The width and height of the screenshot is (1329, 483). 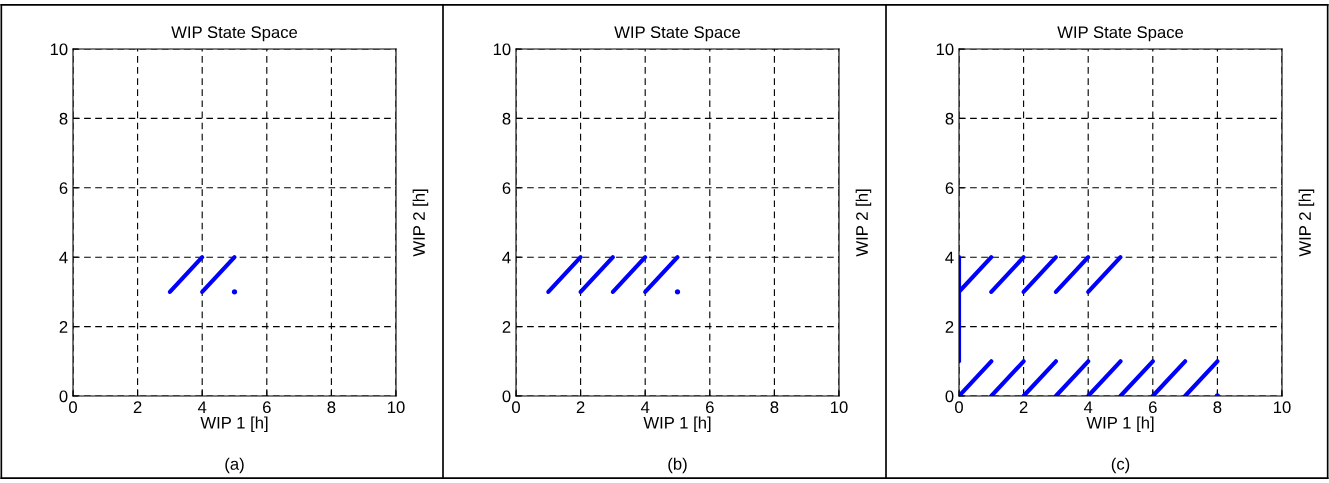 I want to click on text: (b), so click(x=677, y=465).